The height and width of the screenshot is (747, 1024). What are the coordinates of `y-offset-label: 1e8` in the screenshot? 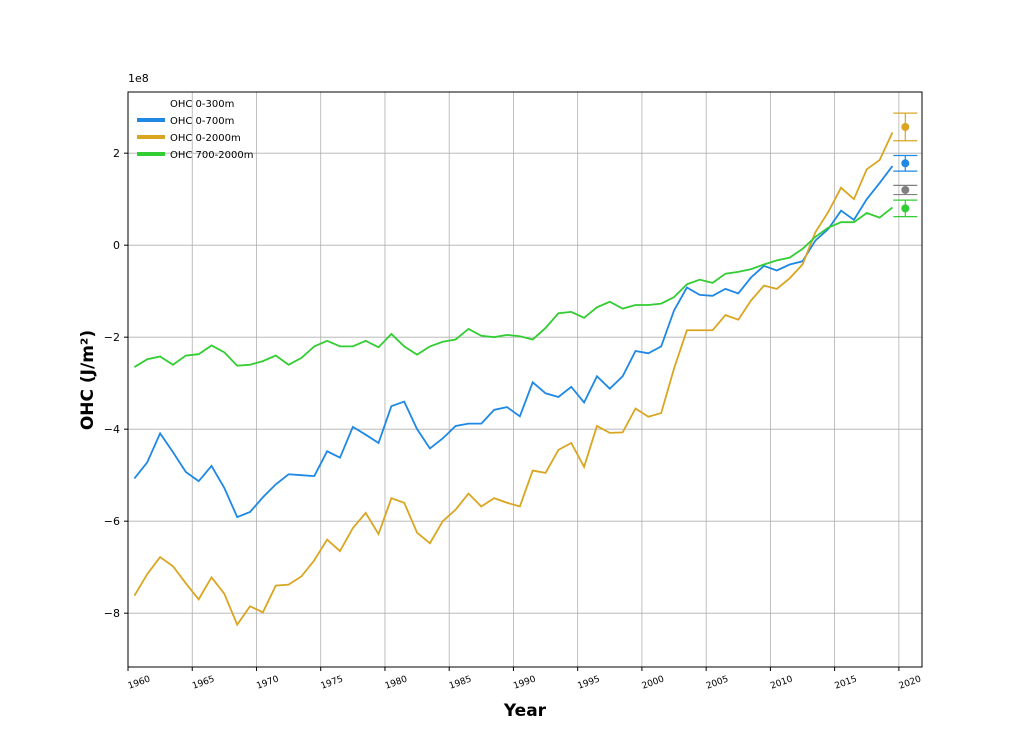 It's located at (138, 78).